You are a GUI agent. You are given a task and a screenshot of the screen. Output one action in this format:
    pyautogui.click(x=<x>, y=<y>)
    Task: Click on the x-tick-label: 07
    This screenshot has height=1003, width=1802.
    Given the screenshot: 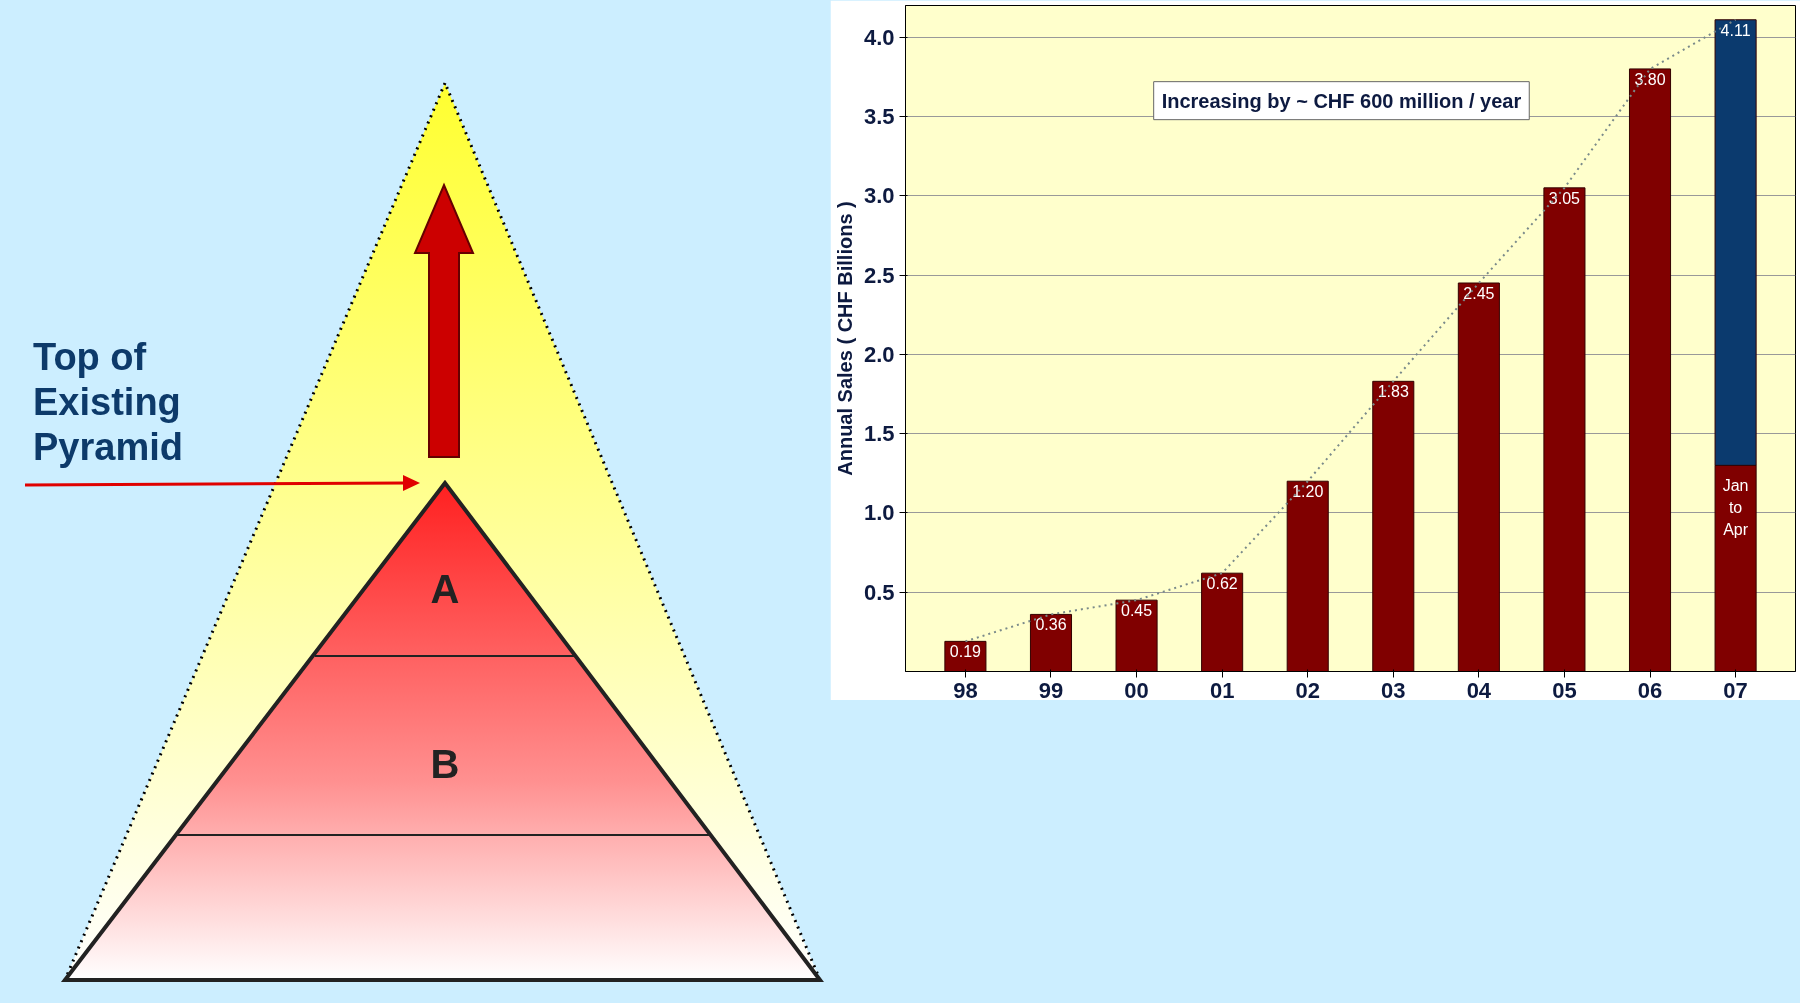 What is the action you would take?
    pyautogui.click(x=1735, y=690)
    